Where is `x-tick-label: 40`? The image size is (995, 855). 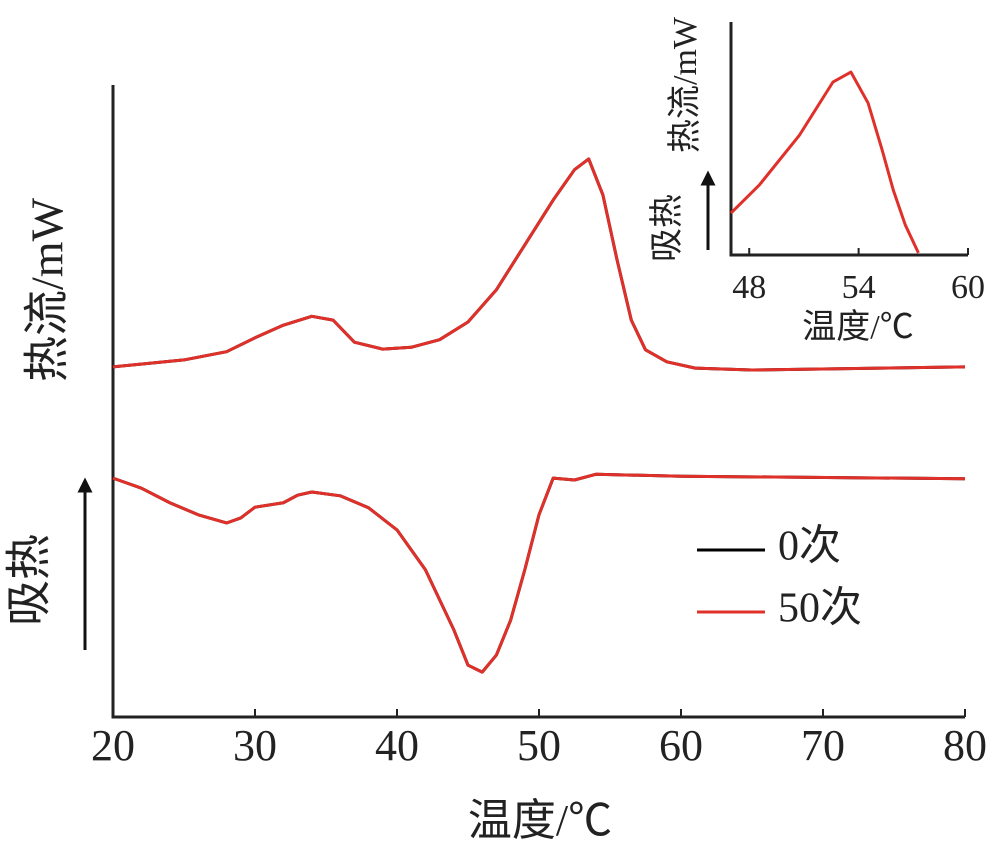
x-tick-label: 40 is located at coordinates (397, 745).